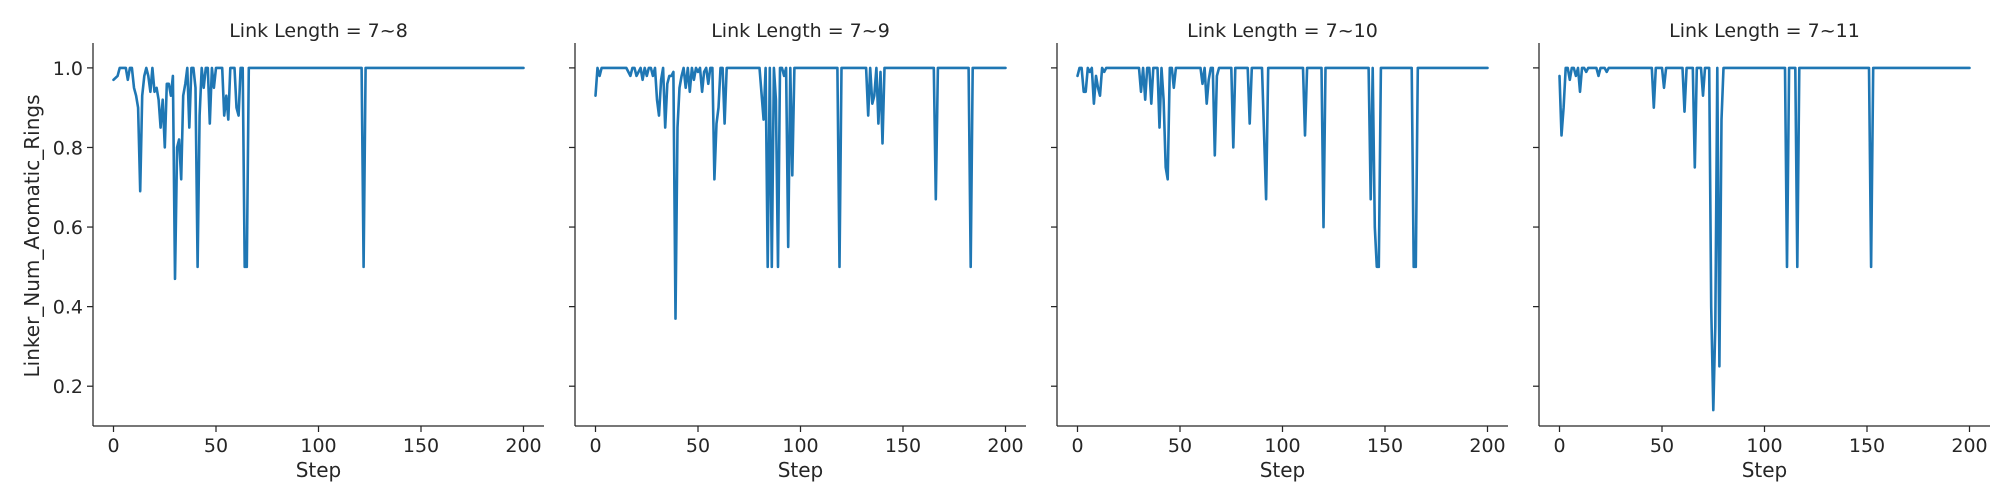 The image size is (2000, 500). Describe the element at coordinates (68, 148) in the screenshot. I see `y-tick-label: 0.8` at that location.